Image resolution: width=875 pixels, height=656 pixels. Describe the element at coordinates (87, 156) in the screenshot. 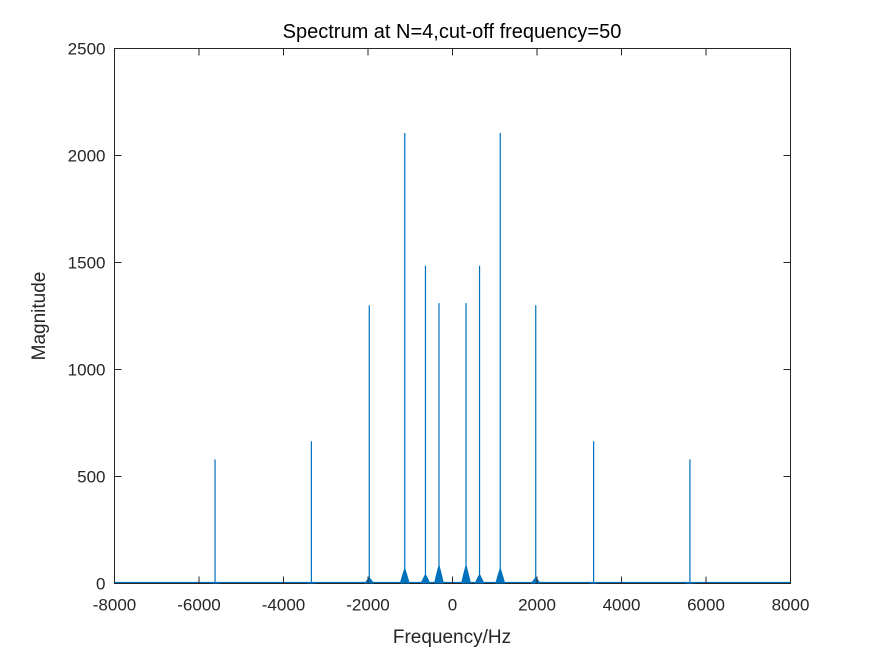

I see `y-tick-label: 2000` at that location.